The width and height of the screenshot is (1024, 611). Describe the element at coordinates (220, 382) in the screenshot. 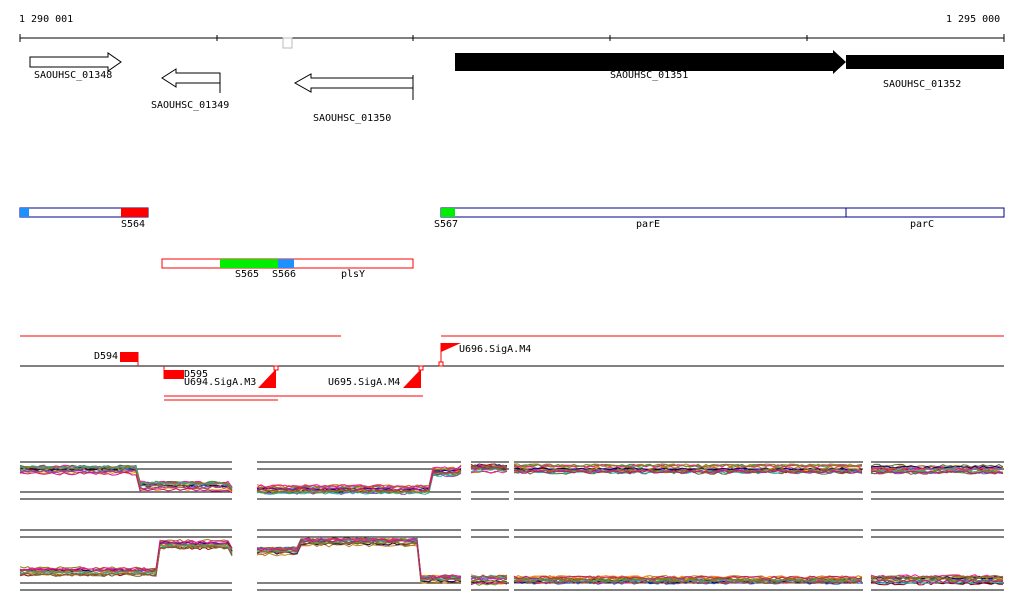

I see `feature-label-u694: U694.SigA.M3` at that location.